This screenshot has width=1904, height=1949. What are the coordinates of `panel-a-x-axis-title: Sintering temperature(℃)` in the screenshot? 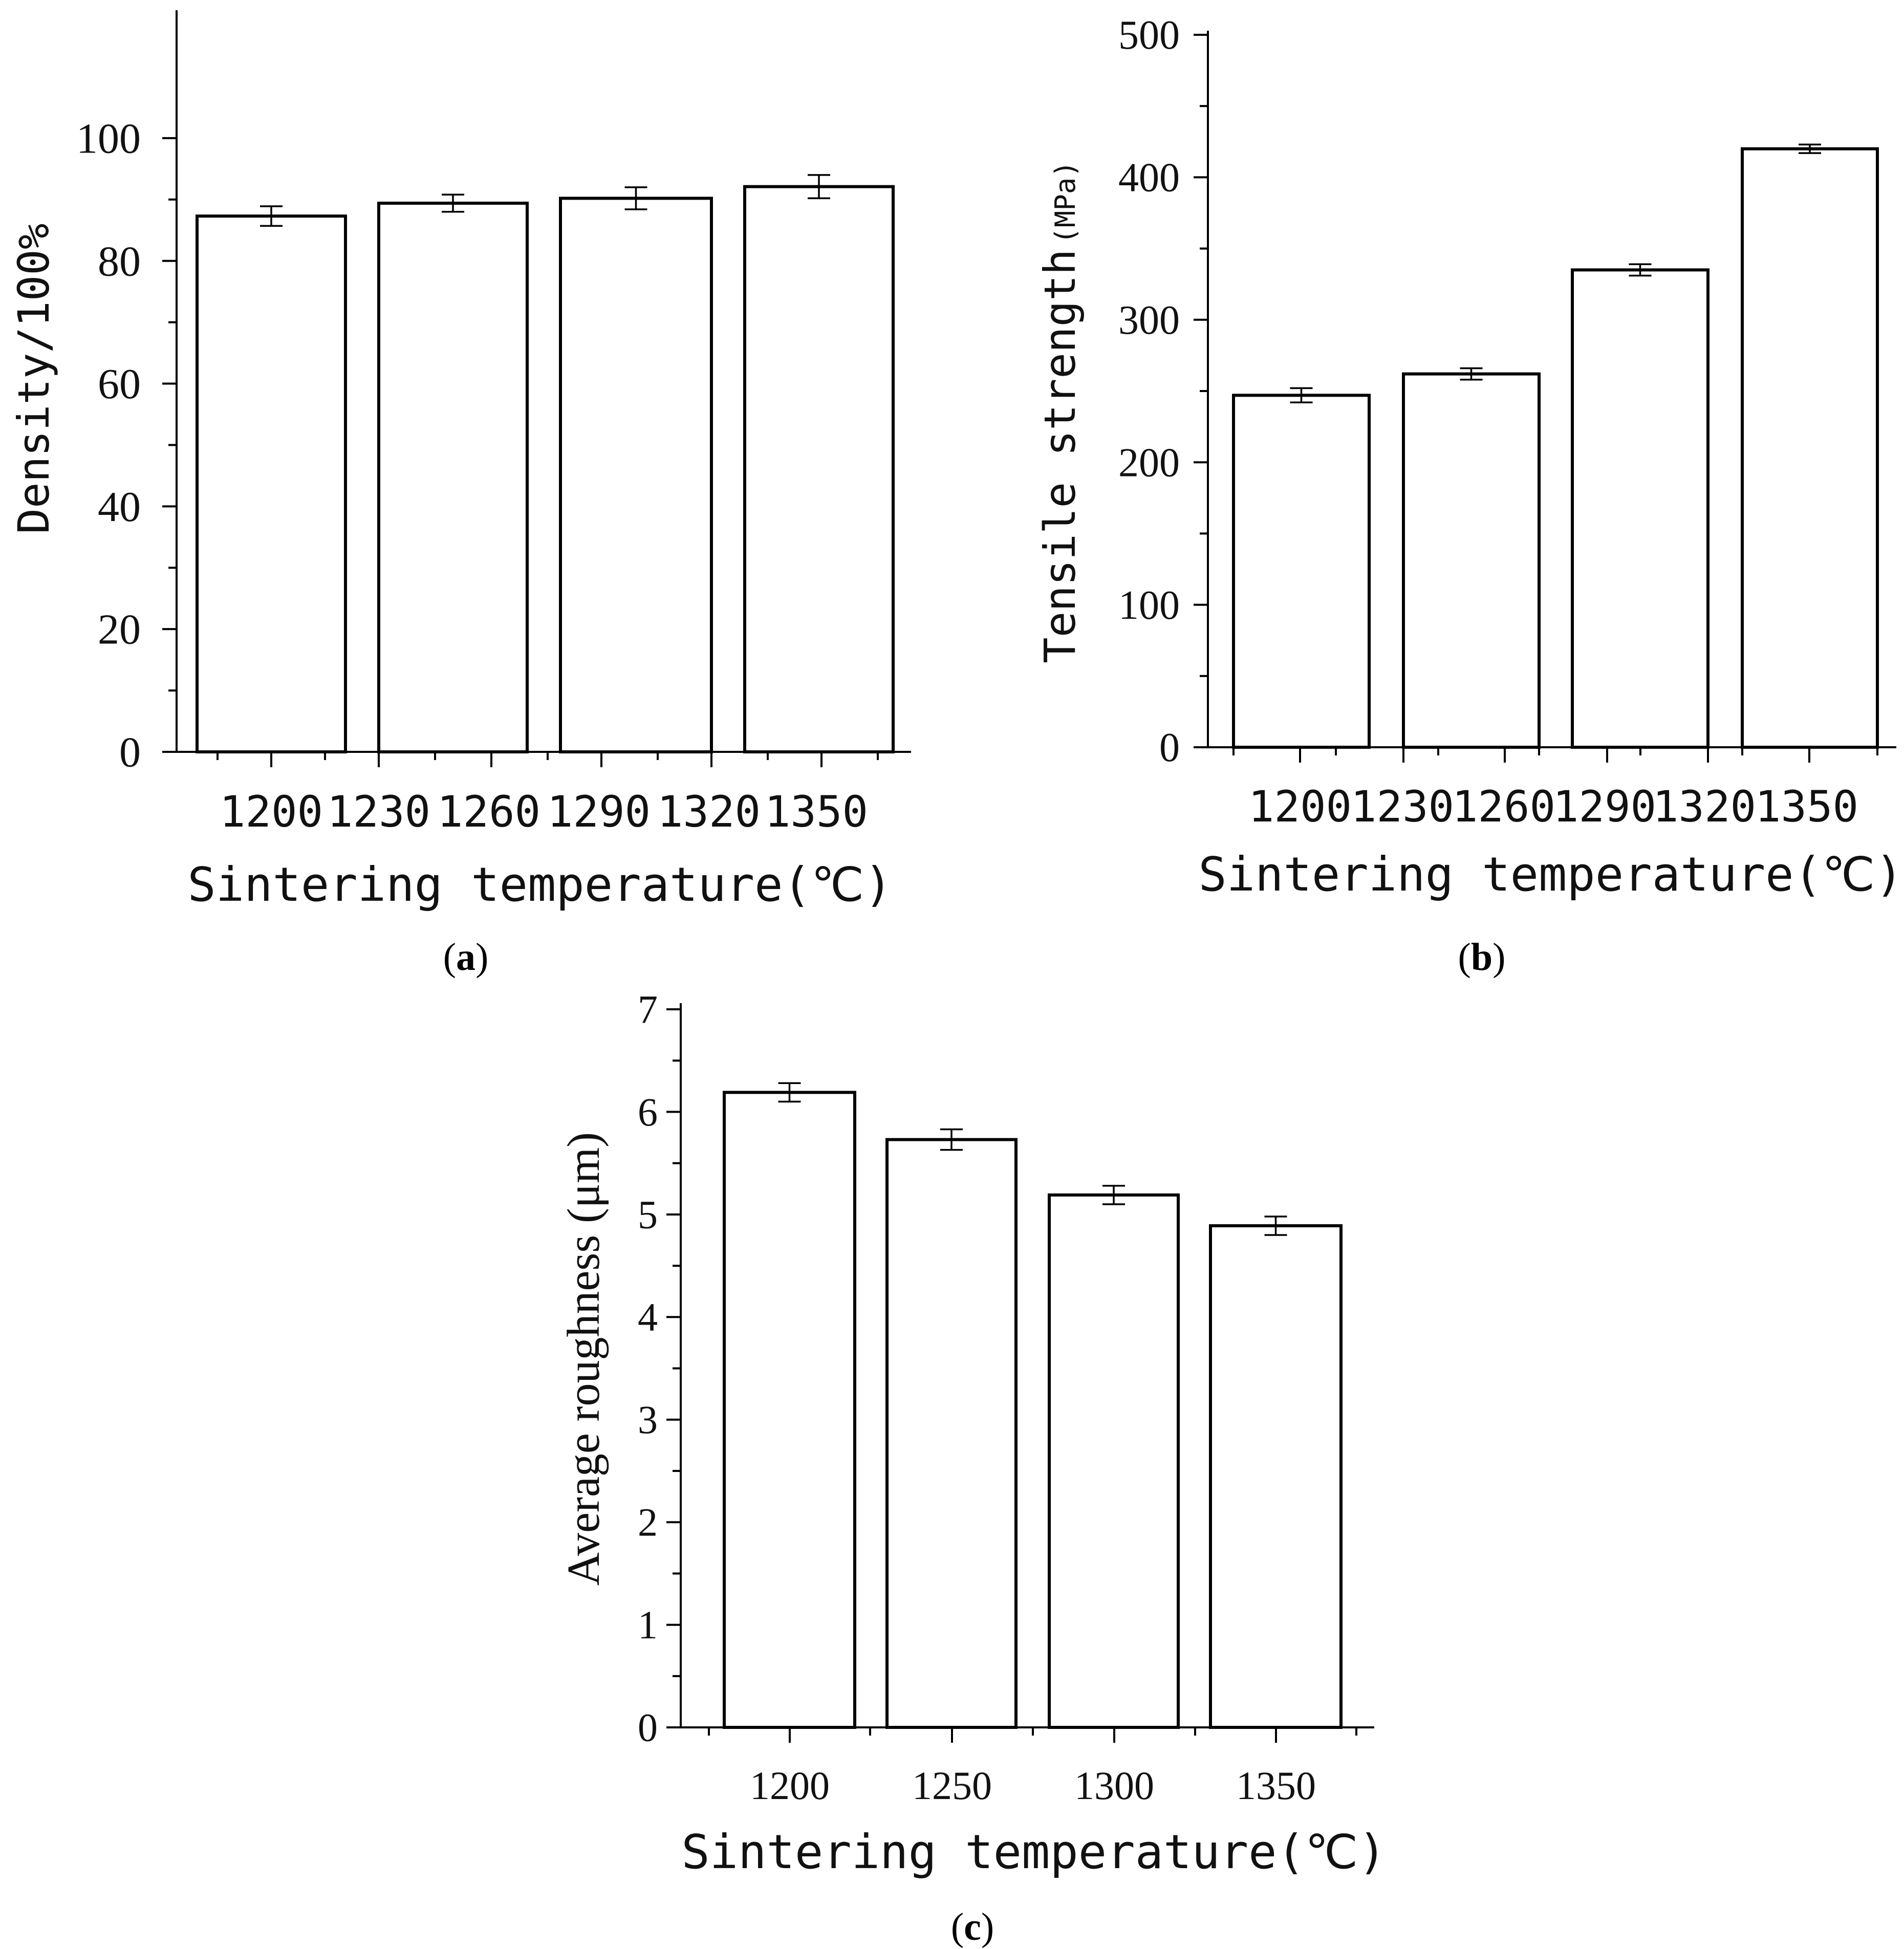 It's located at (539, 884).